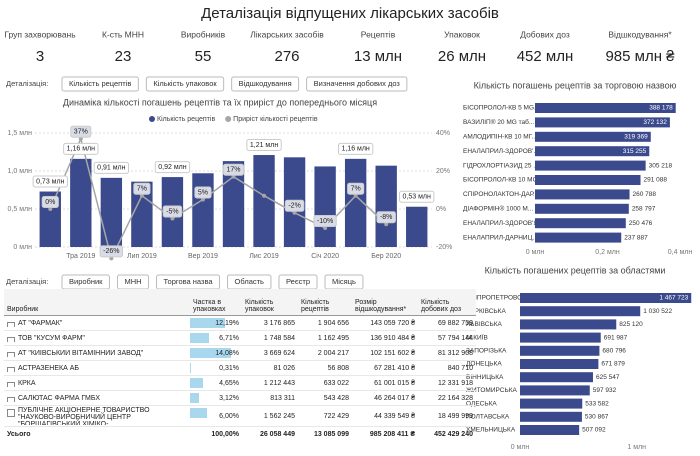  I want to click on bar-value-label: 1,16 млн, so click(81, 149).